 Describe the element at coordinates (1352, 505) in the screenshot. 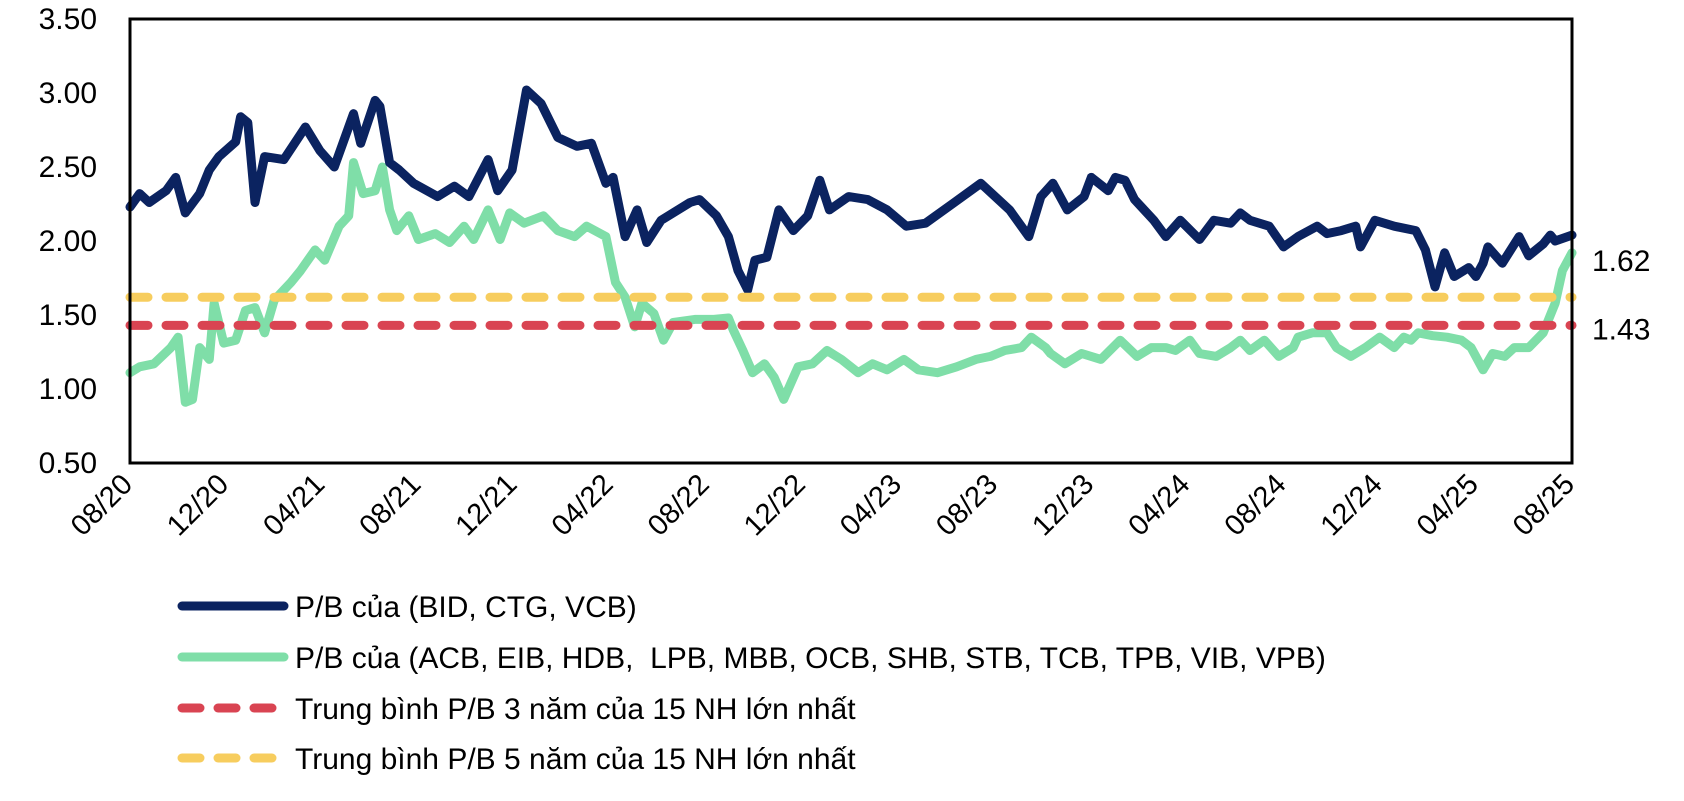

I see `x-tick-label: 12/24` at that location.